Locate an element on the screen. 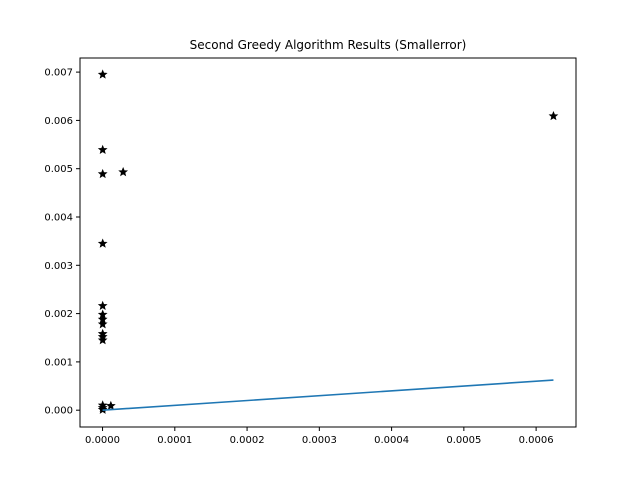 The width and height of the screenshot is (640, 480). y-tick-label: 0.003 is located at coordinates (58, 266).